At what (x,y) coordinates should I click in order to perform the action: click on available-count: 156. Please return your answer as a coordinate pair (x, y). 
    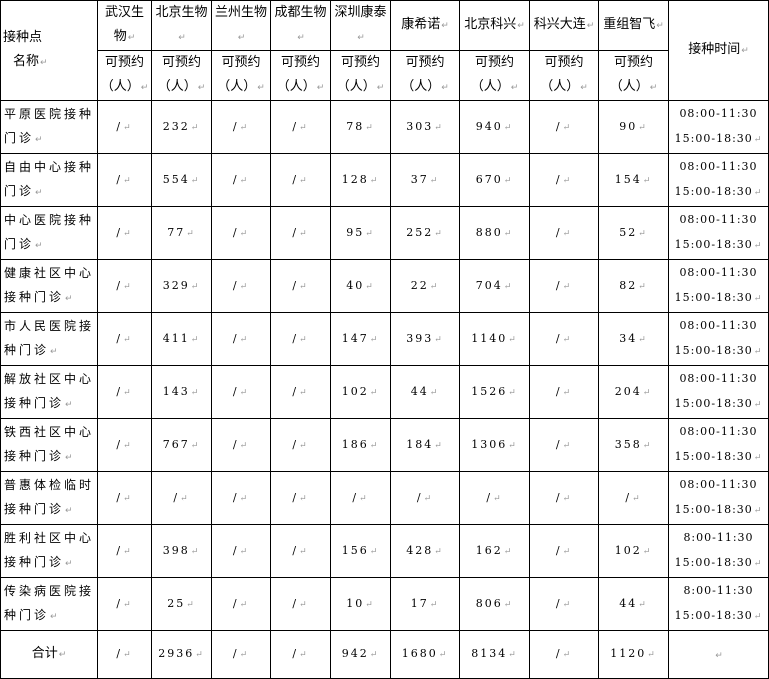
    Looking at the image, I should click on (360, 551).